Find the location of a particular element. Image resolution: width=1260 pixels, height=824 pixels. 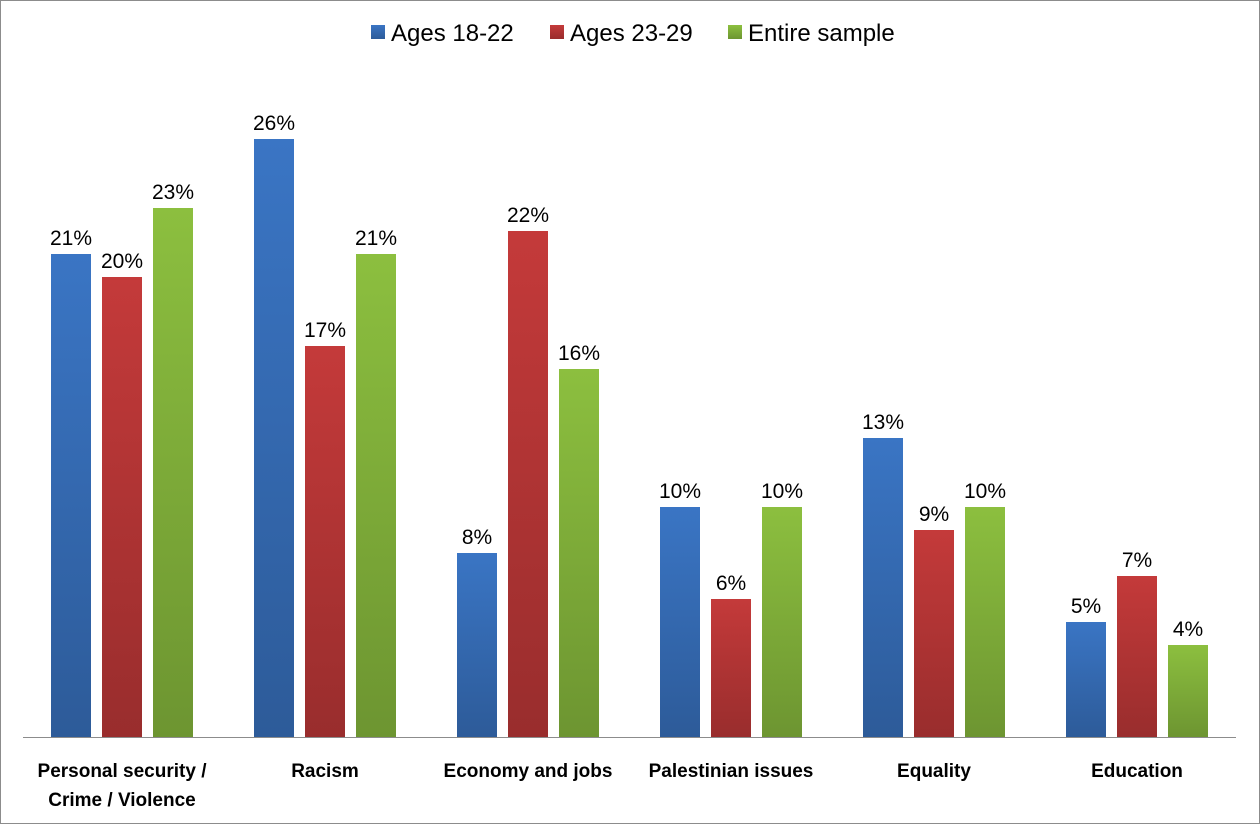

bar-value-label: 6% is located at coordinates (731, 583).